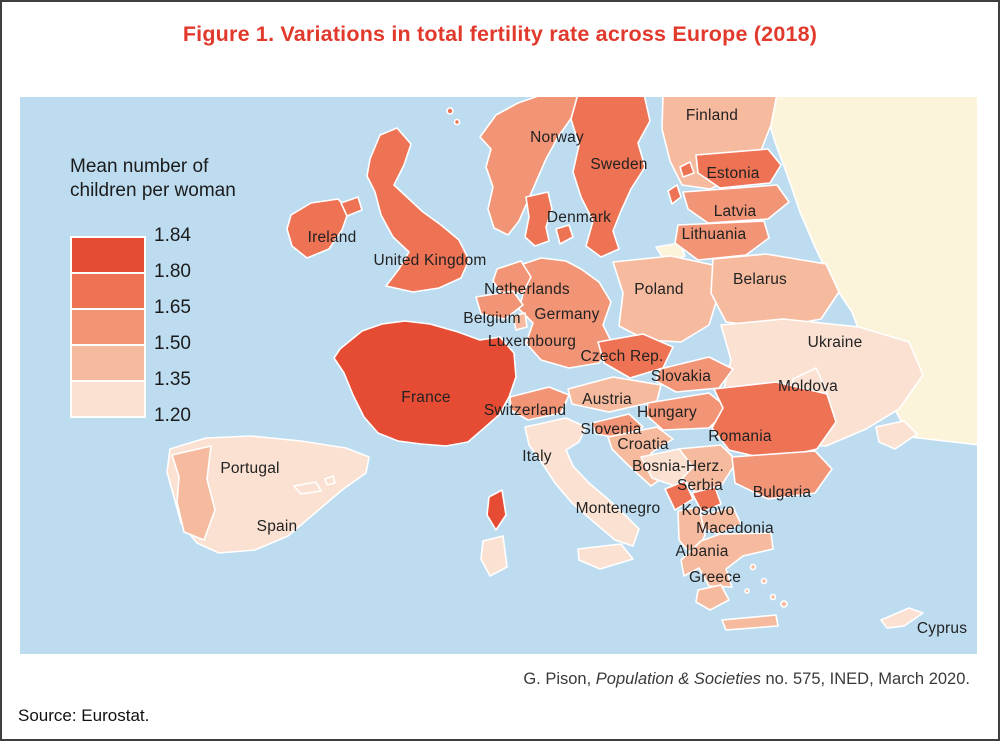  Describe the element at coordinates (678, 679) in the screenshot. I see `citation-journal: Population & Societies` at that location.